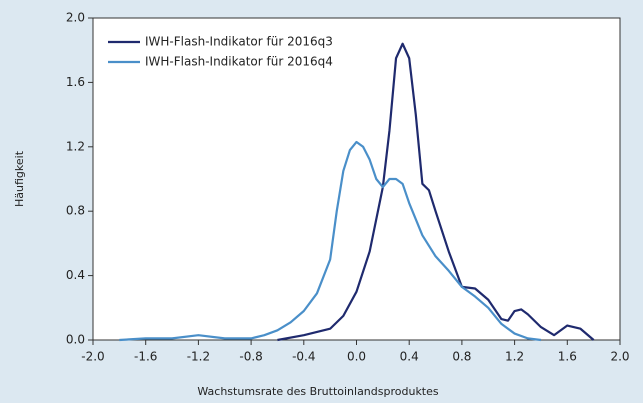 The image size is (643, 403). What do you see at coordinates (239, 62) in the screenshot?
I see `legend-label: IWH-Flash-Indikator für 2016q4` at bounding box center [239, 62].